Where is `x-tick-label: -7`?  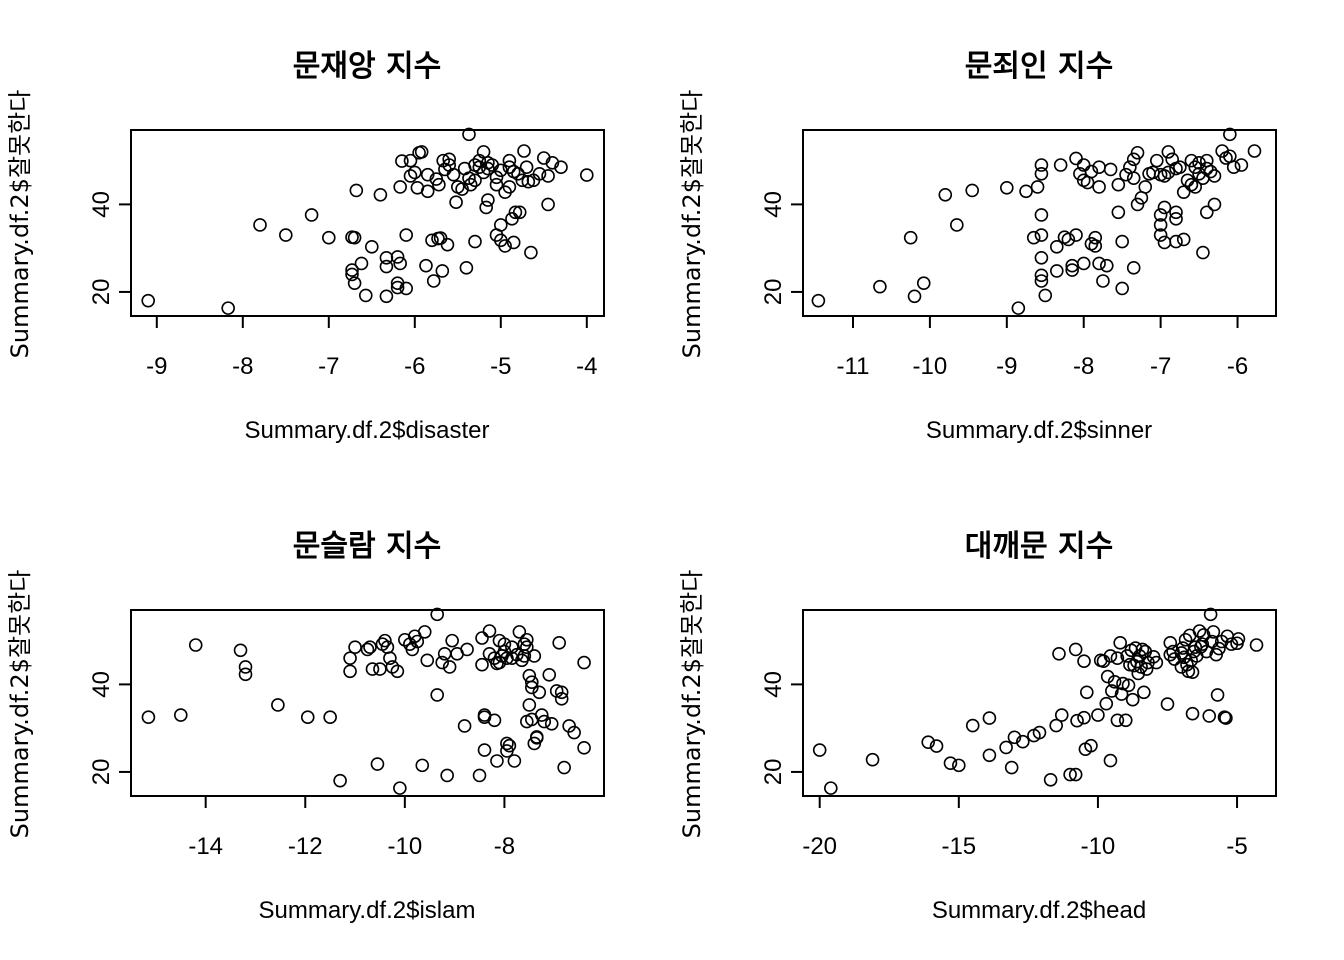
x-tick-label: -7 is located at coordinates (1160, 366).